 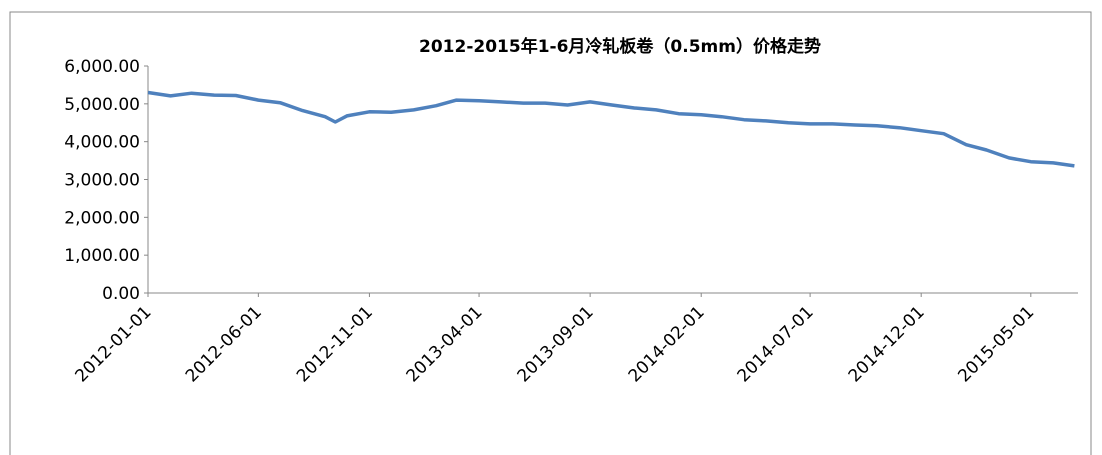 What do you see at coordinates (776, 344) in the screenshot?
I see `x-tick-label: 2014-07-01` at bounding box center [776, 344].